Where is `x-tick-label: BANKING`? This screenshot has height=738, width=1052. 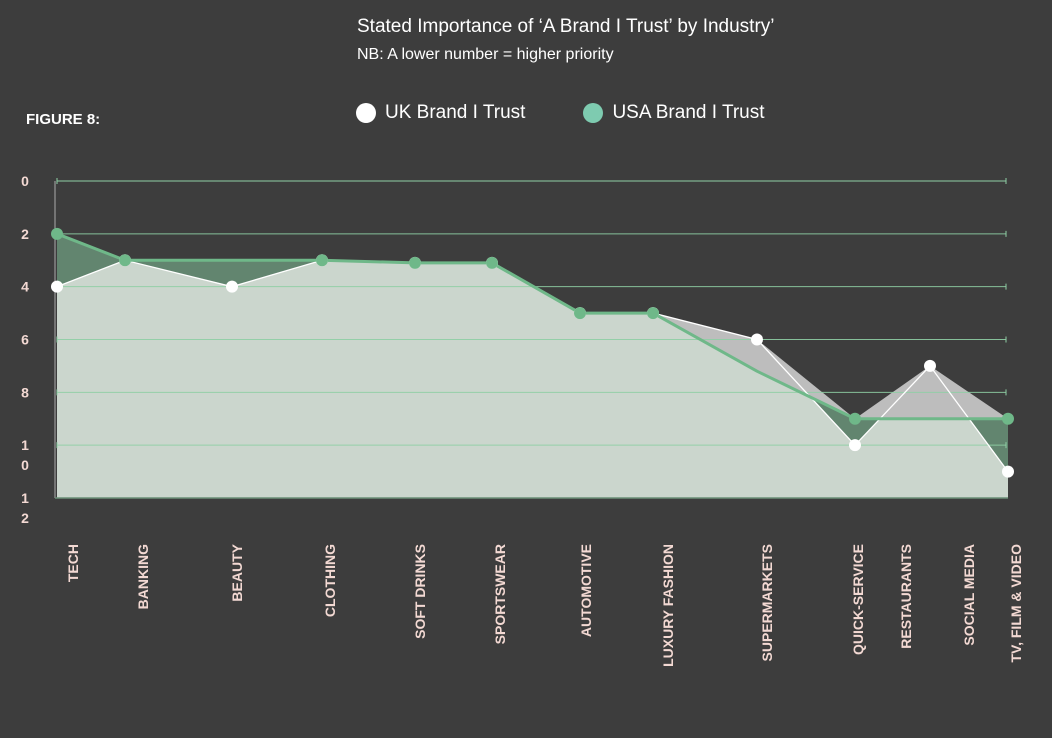 x-tick-label: BANKING is located at coordinates (143, 576).